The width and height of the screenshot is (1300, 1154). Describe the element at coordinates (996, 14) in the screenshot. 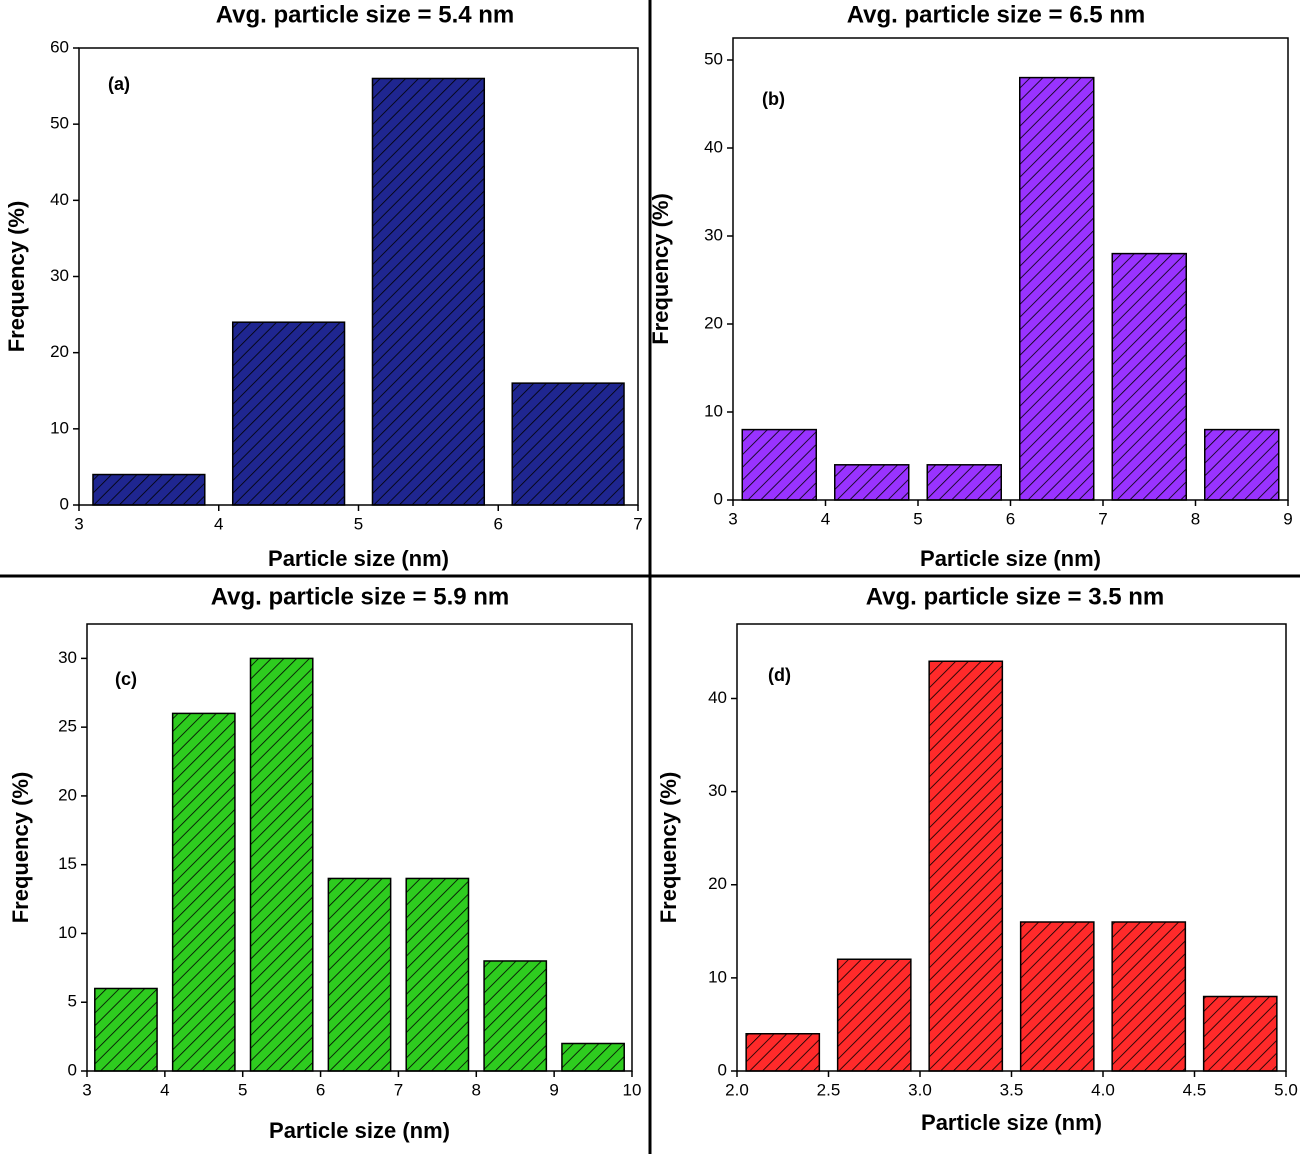

I see `chart-title: Avg. particle size = 6.5 nm` at that location.